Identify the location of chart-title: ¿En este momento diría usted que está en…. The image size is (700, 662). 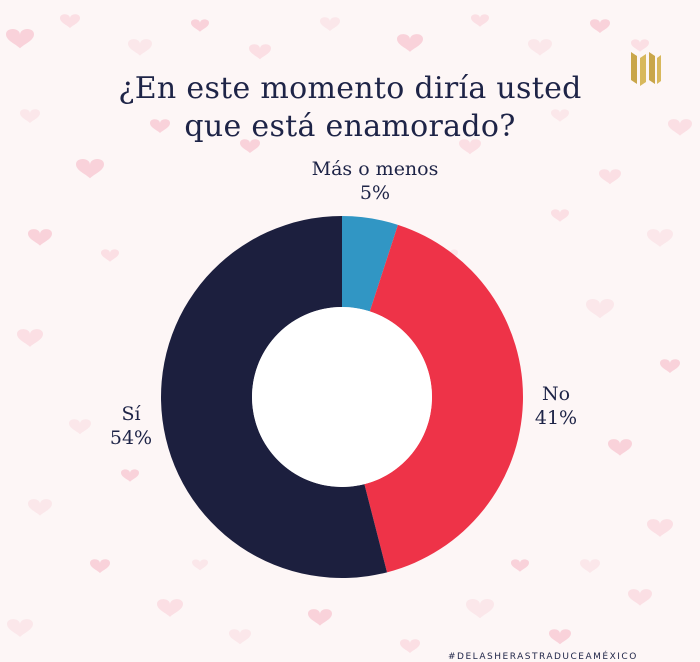
(350, 108).